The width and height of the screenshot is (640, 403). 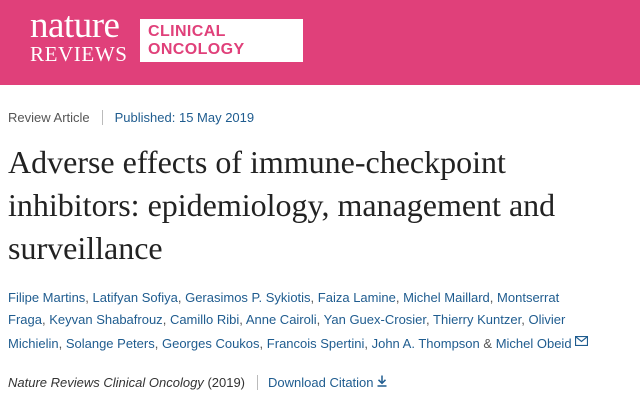 I want to click on author-link: Yan Guex-Crosier, so click(x=375, y=319).